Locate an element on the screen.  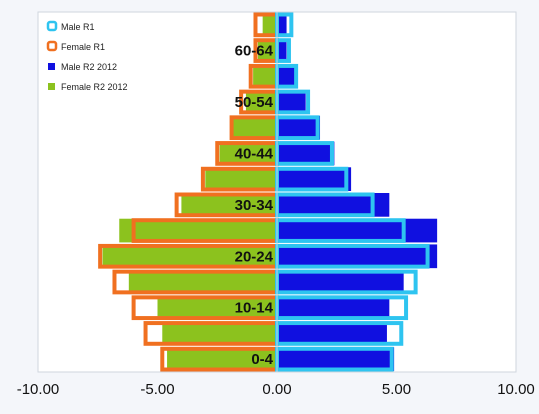
category-label-40-44: 40-44 is located at coordinates (254, 153).